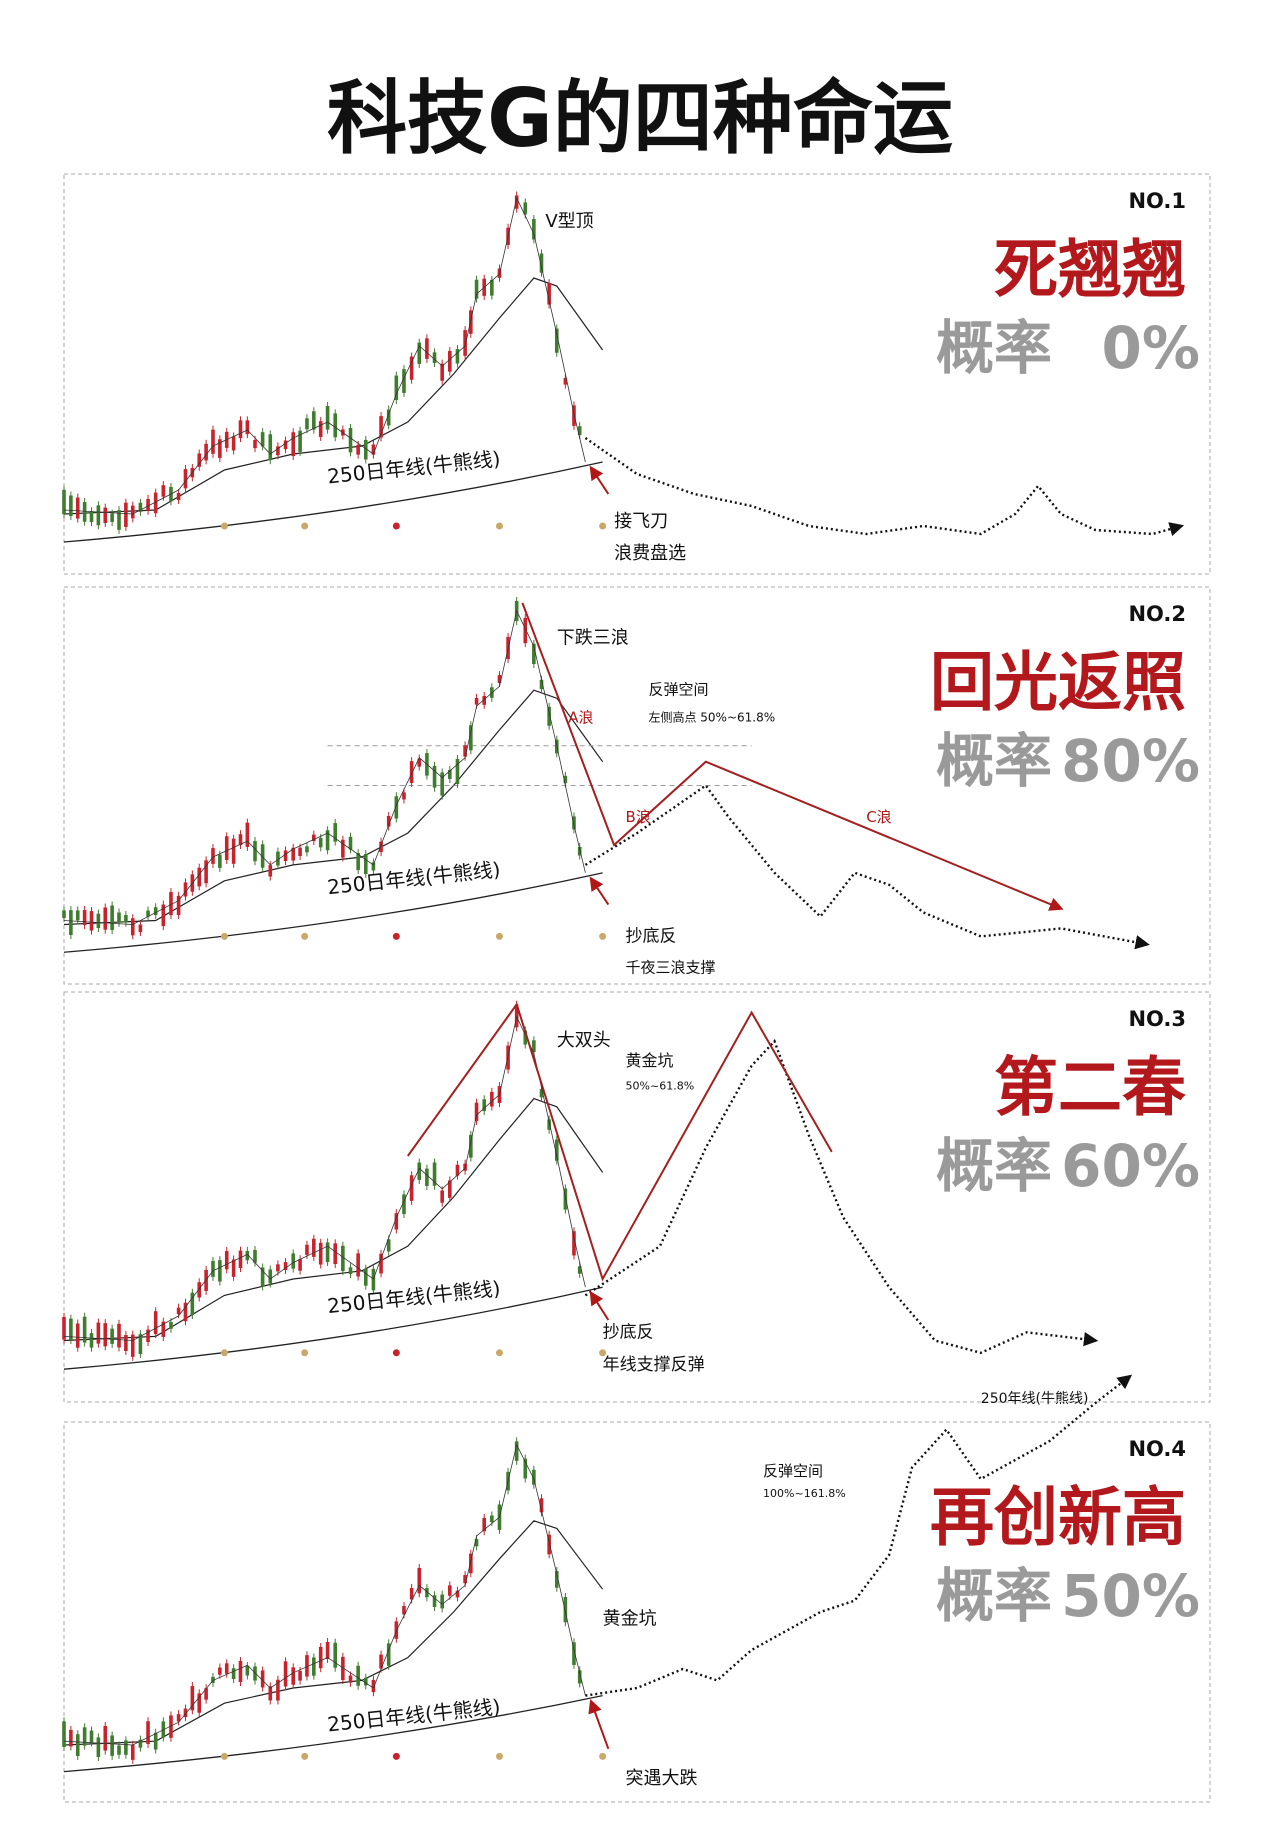  Describe the element at coordinates (671, 968) in the screenshot. I see `annotation: 千夜三浪支撑` at that location.